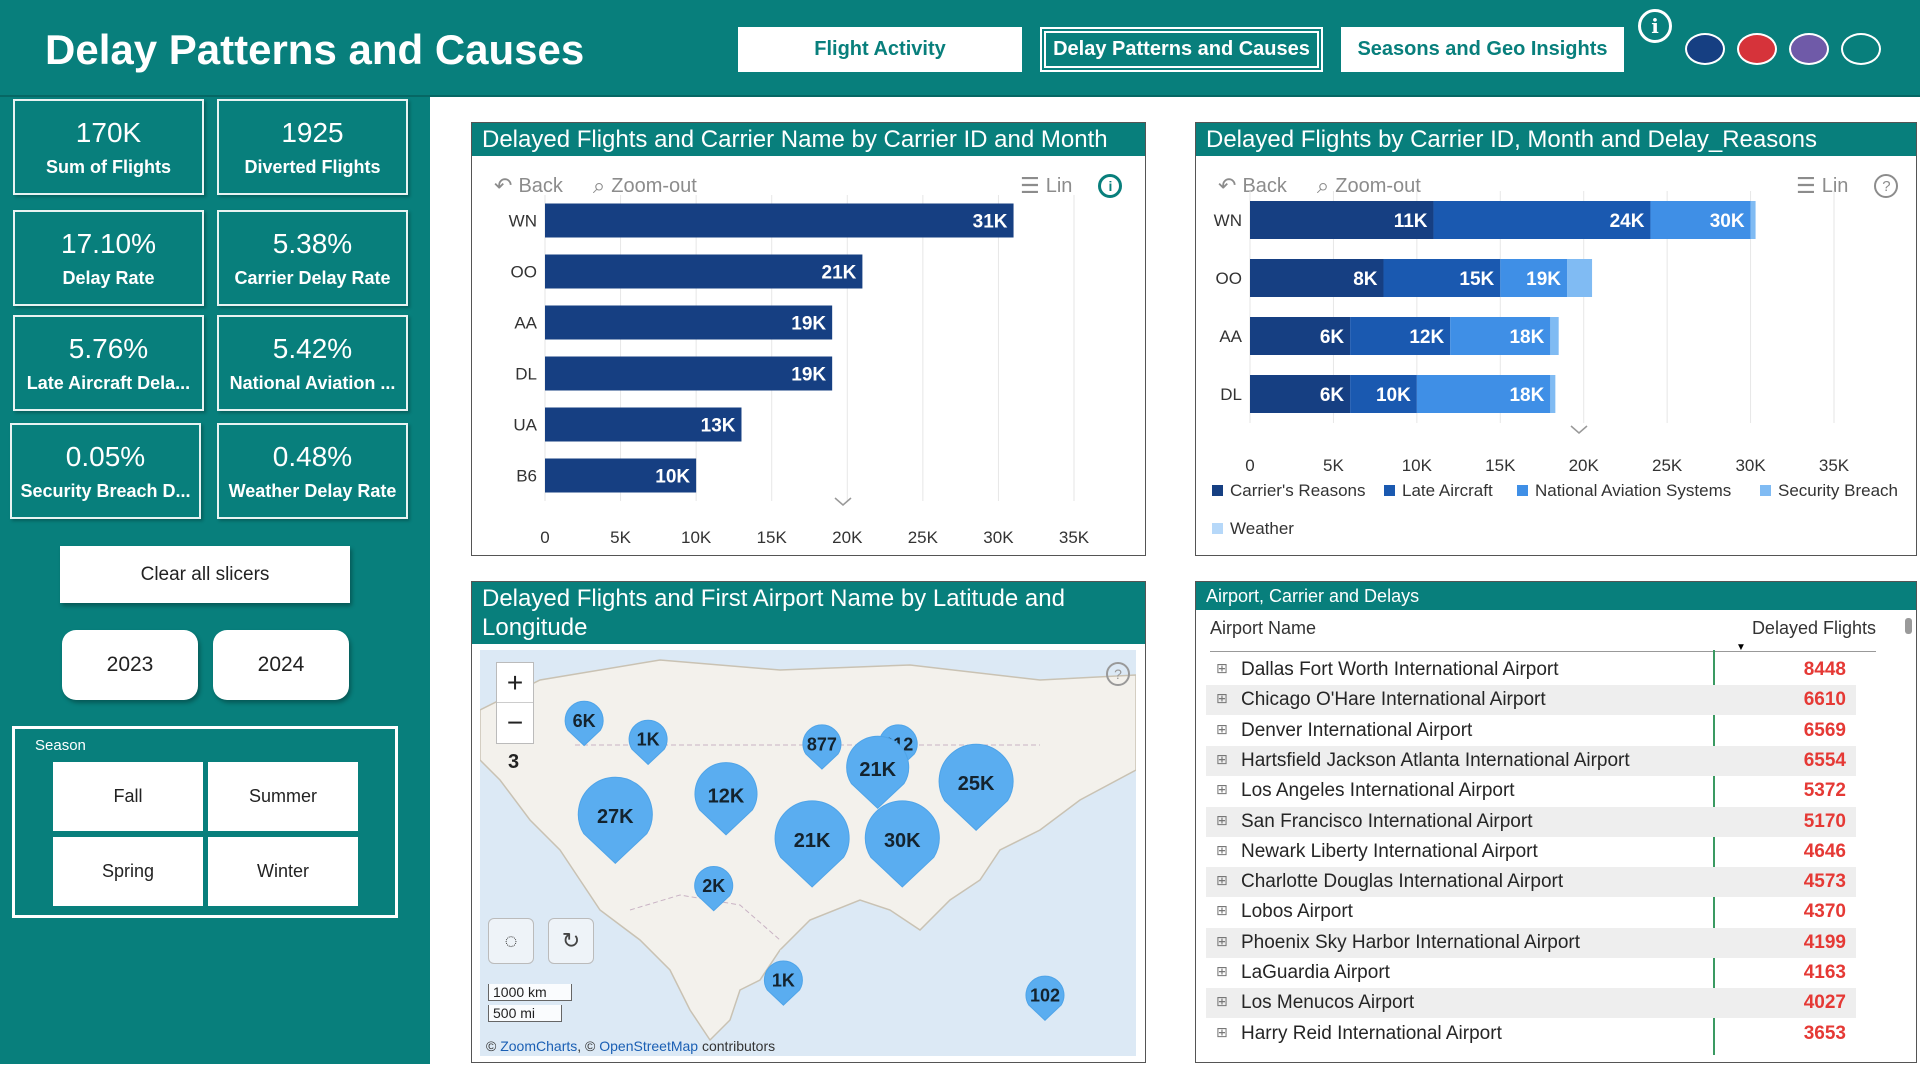  Describe the element at coordinates (649, 1046) in the screenshot. I see `openstreetmap-link: OpenStreetMap` at that location.